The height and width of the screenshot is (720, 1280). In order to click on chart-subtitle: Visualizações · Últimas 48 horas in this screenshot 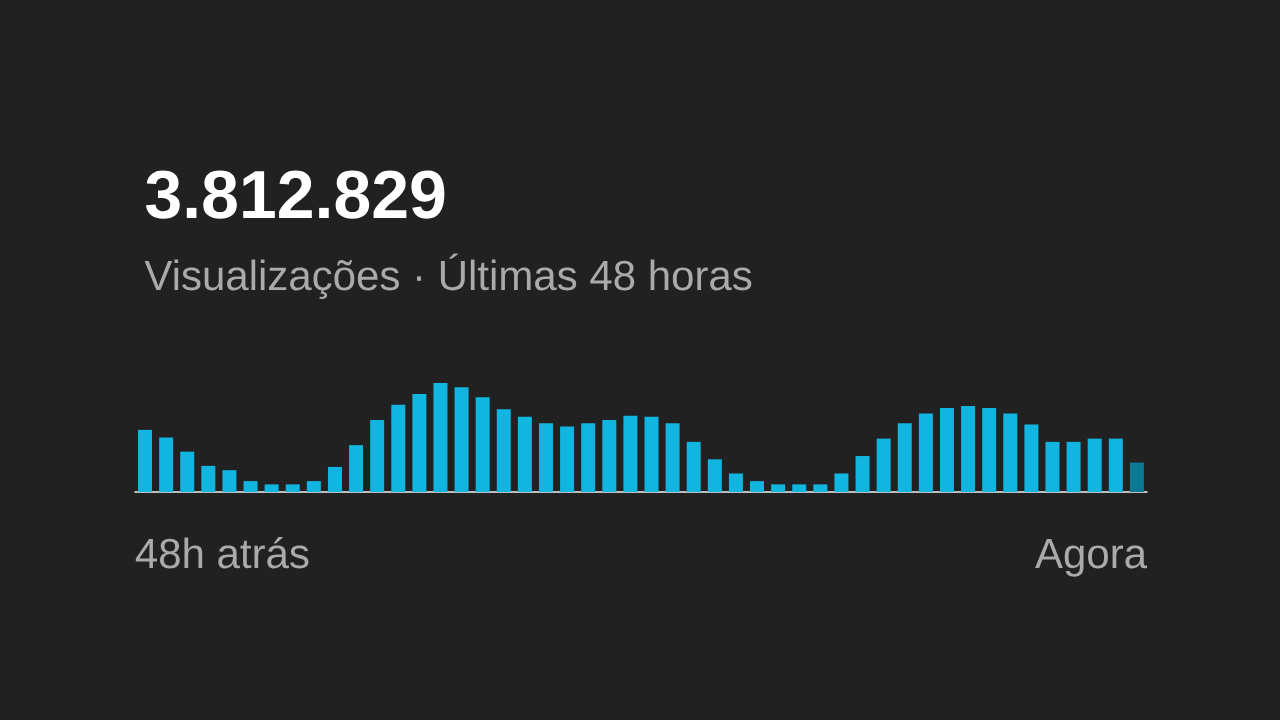, I will do `click(448, 276)`.